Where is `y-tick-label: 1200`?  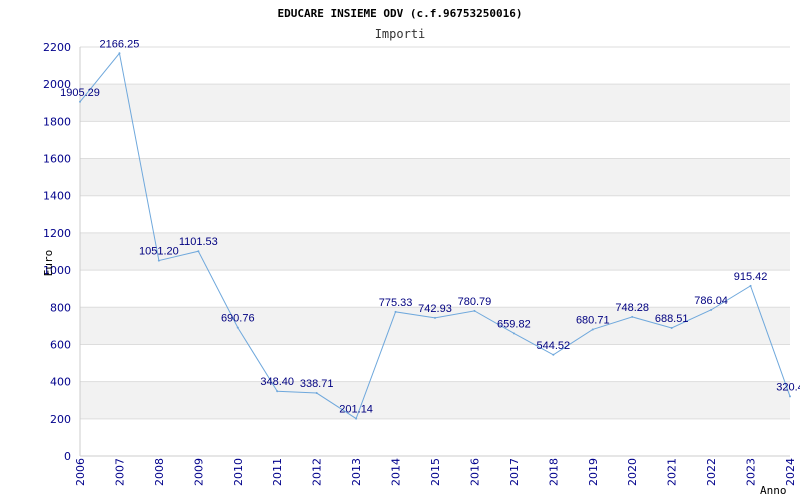 y-tick-label: 1200 is located at coordinates (57, 233).